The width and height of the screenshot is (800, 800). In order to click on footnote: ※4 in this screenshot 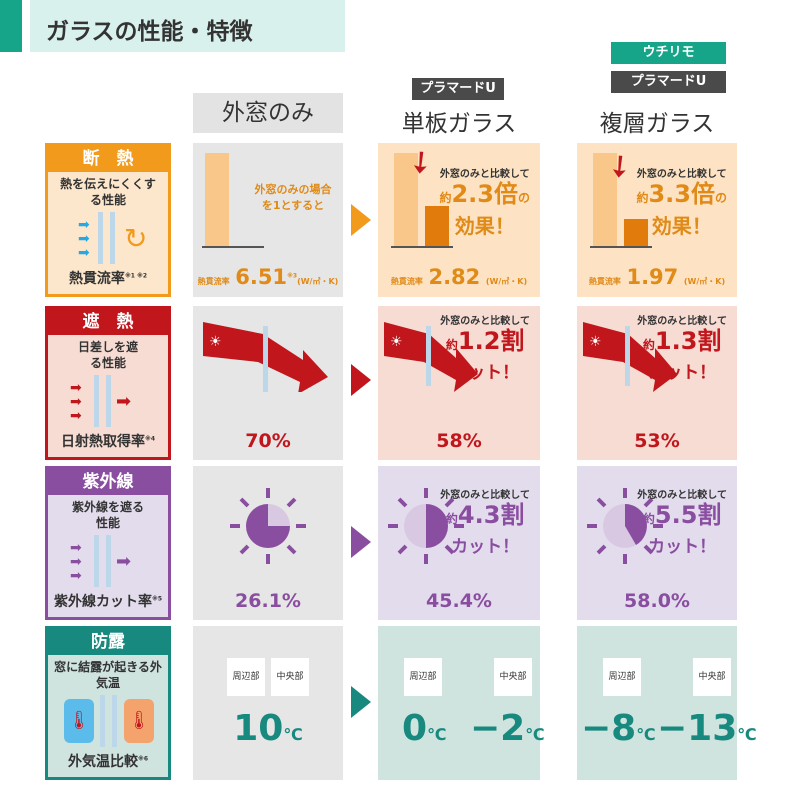, I will do `click(149, 439)`.